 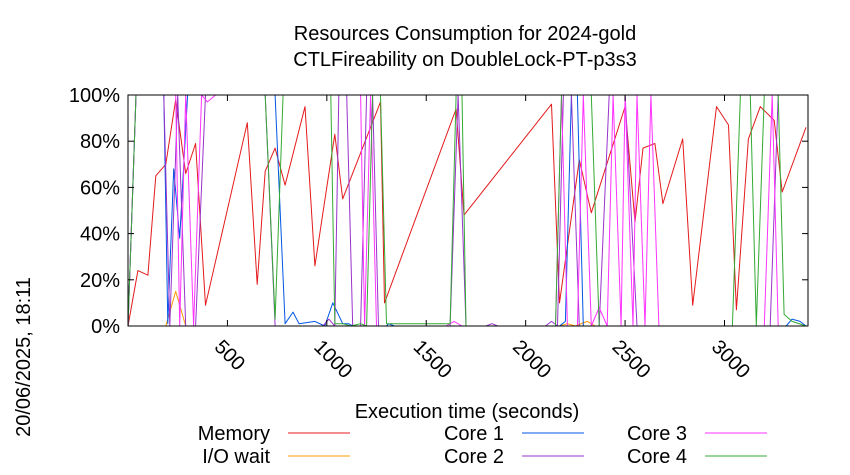 I want to click on timestamp-label: 20/06/2025, 18:11, so click(x=24, y=357).